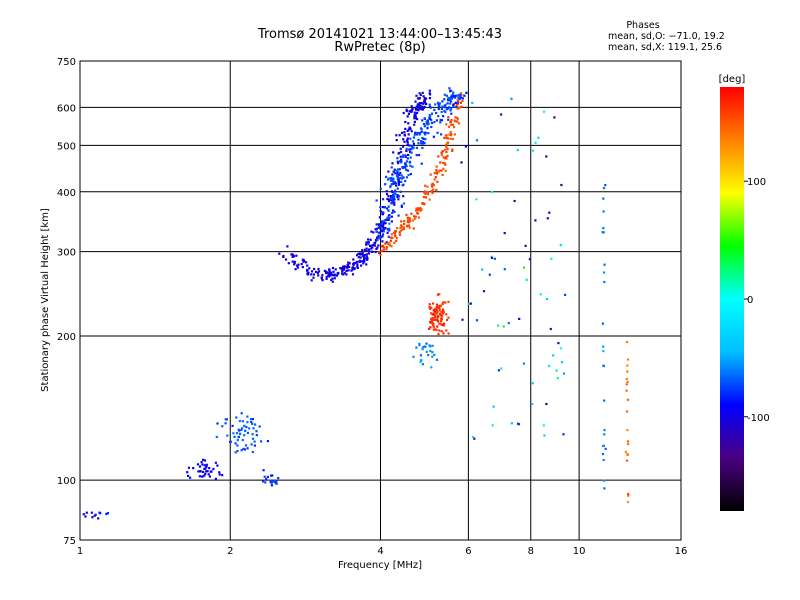 The width and height of the screenshot is (800, 600). Describe the element at coordinates (379, 34) in the screenshot. I see `chart-title: Tromsø 20141021 13:44:00–13:45:43` at that location.